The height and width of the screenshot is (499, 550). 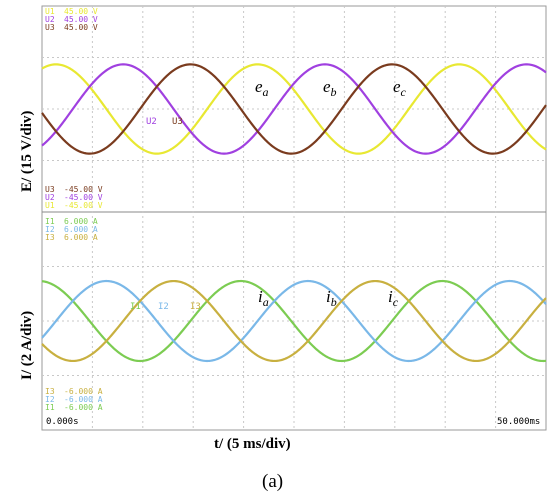 I want to click on i1-marker-label: I1, so click(x=135, y=307).